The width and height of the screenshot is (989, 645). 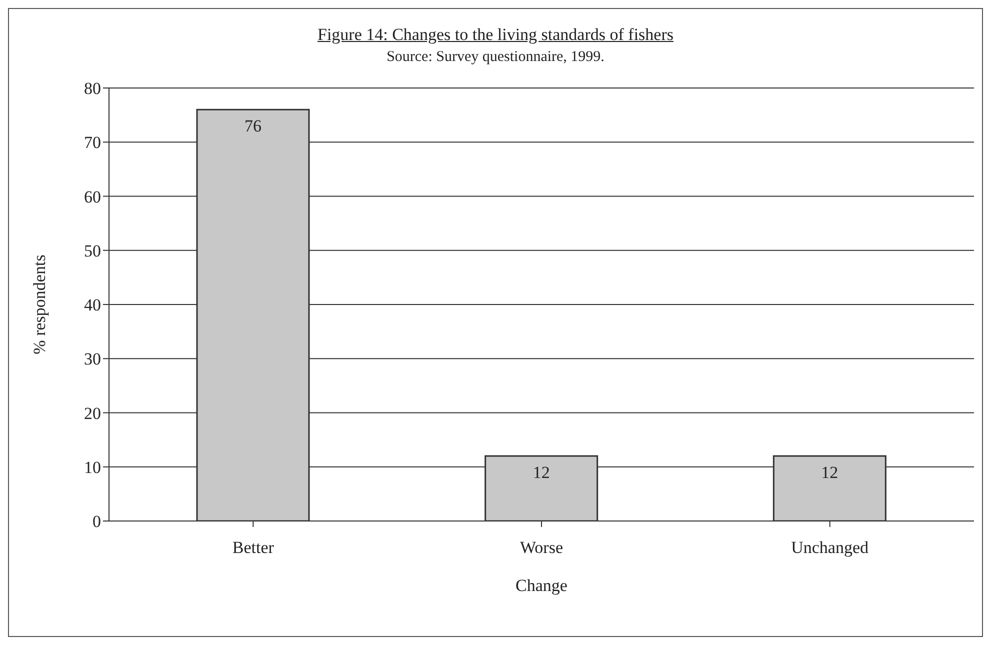 I want to click on y-tick-label: 20, so click(x=92, y=413).